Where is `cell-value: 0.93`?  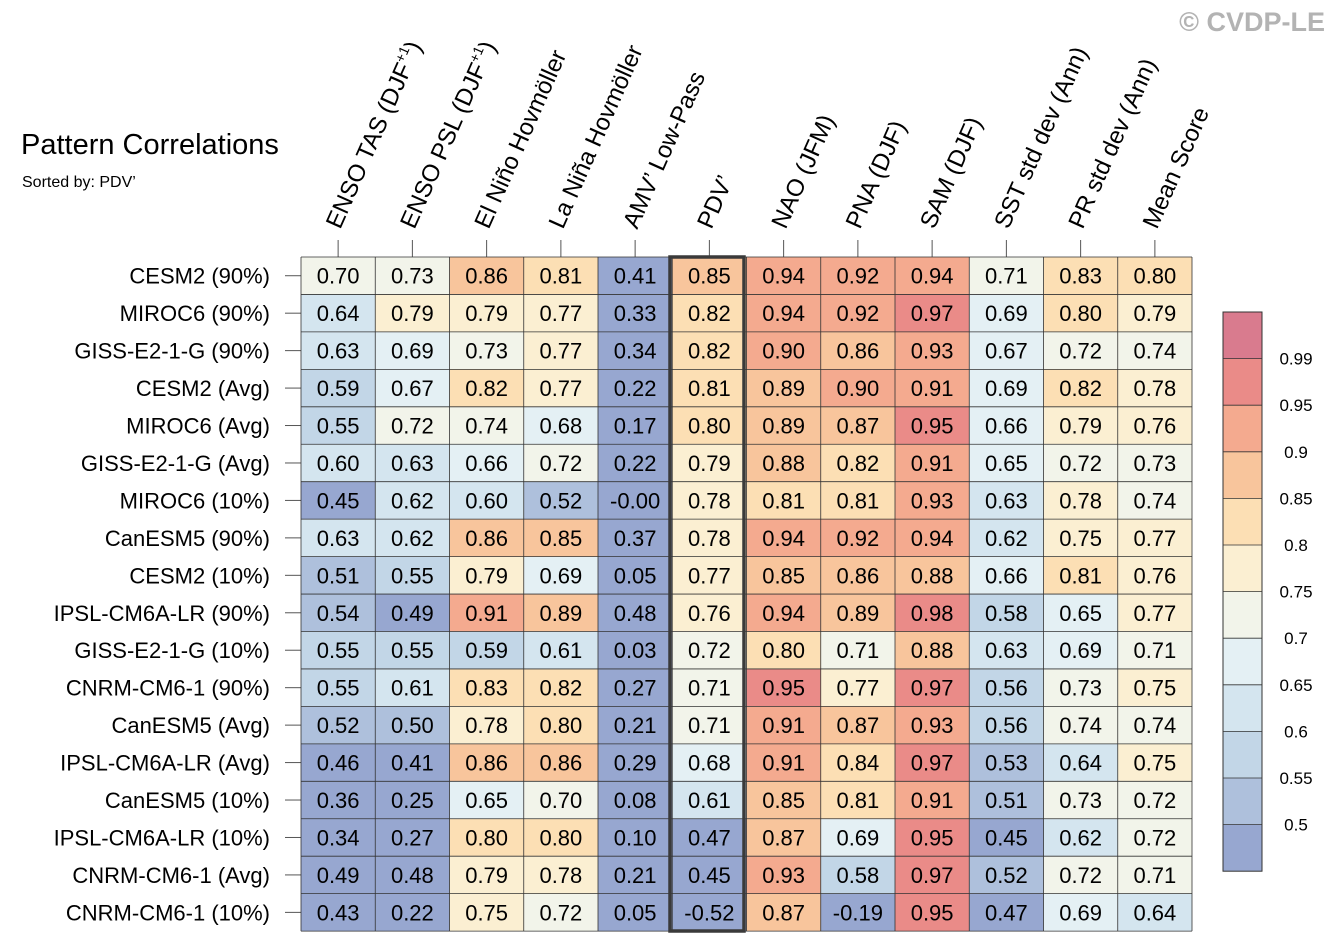 cell-value: 0.93 is located at coordinates (783, 875).